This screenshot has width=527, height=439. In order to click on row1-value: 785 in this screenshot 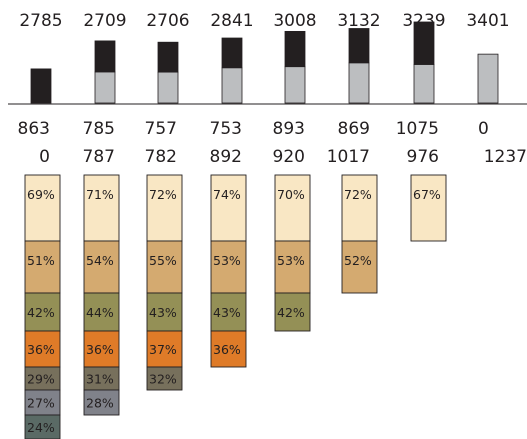, I will do `click(99, 129)`.